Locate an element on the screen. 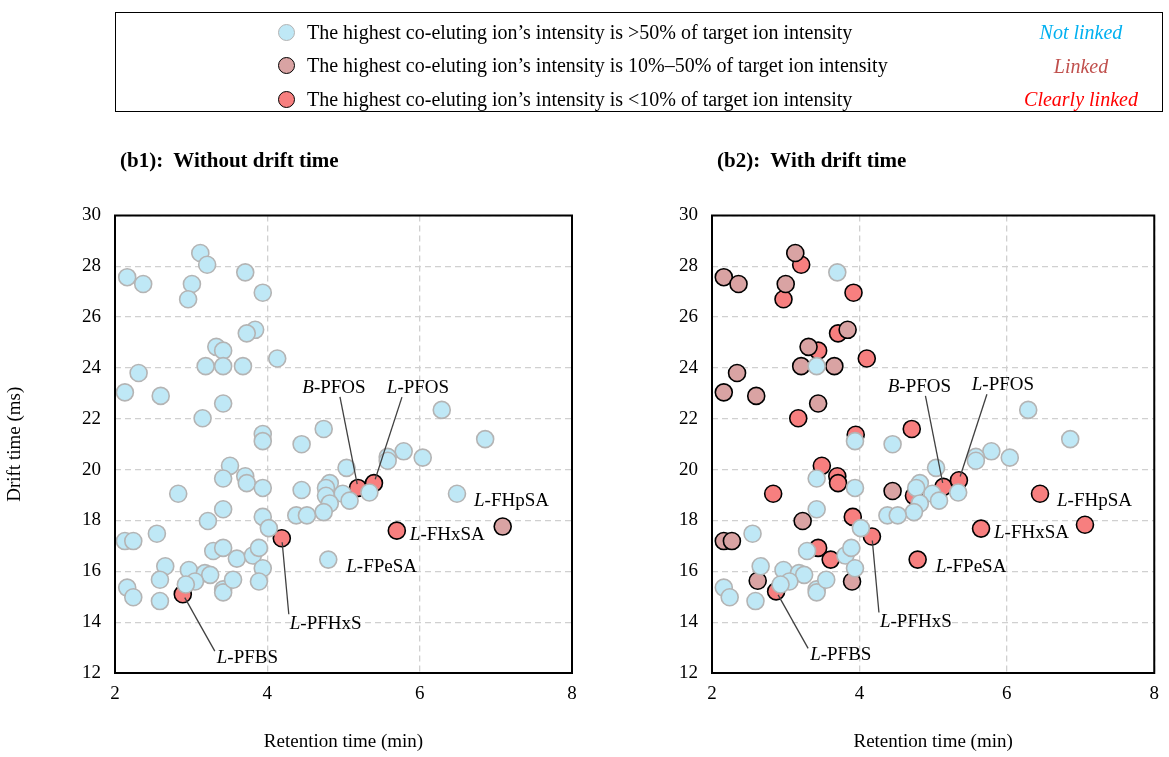 The width and height of the screenshot is (1169, 757). annotation: L-PFHxS is located at coordinates (915, 621).